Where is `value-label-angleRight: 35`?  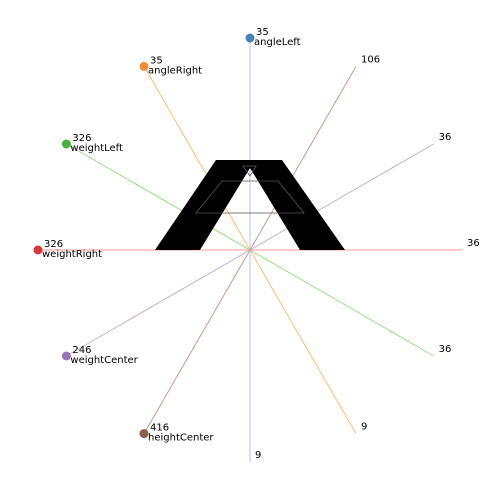 value-label-angleRight: 35 is located at coordinates (156, 60).